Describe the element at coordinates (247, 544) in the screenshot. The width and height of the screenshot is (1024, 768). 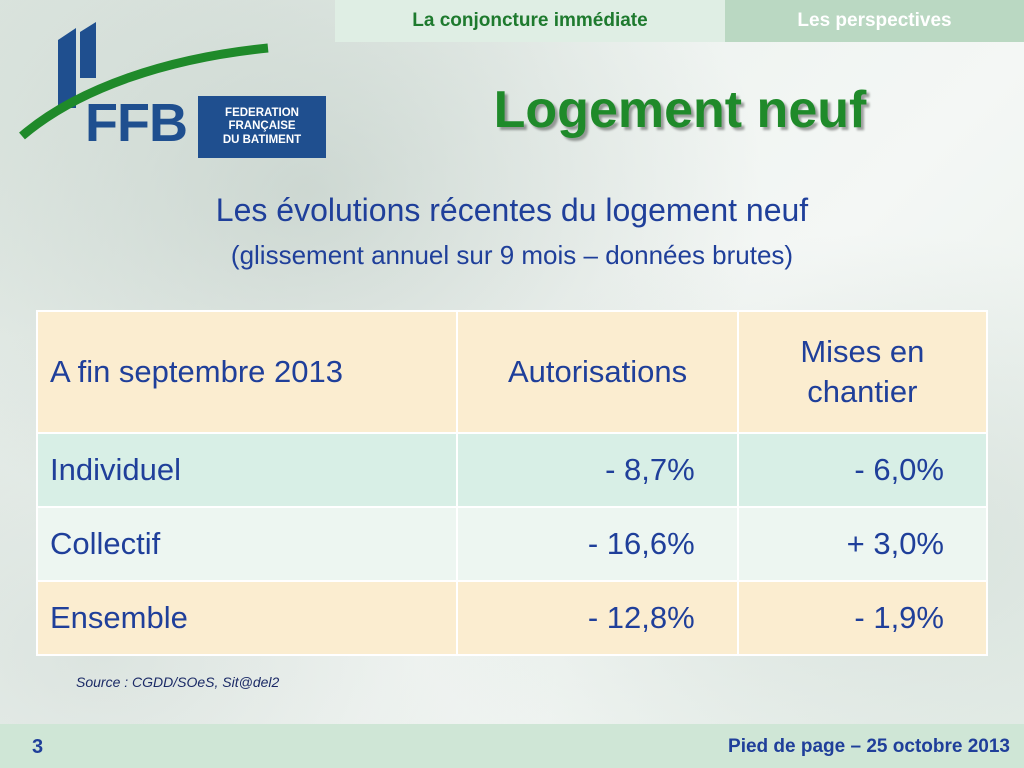
I see `row-label: Collectif` at that location.